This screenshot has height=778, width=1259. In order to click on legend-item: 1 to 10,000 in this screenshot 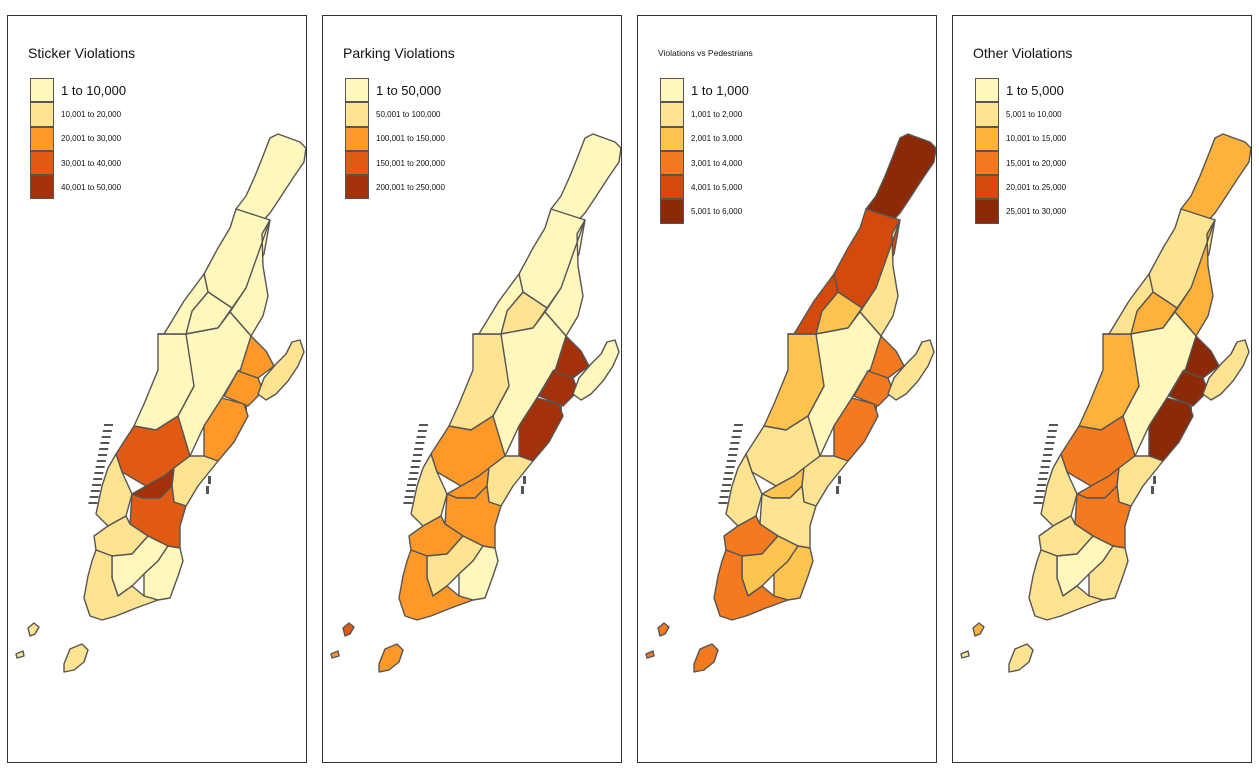, I will do `click(78, 90)`.